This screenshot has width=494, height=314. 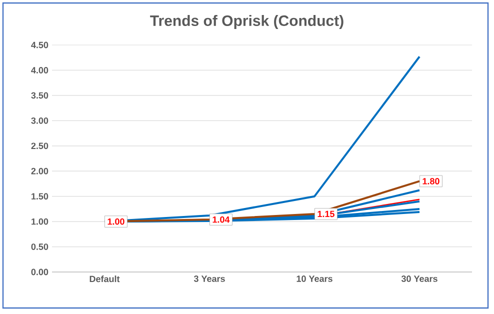 What do you see at coordinates (39, 70) in the screenshot?
I see `y-tick-label: 4.00` at bounding box center [39, 70].